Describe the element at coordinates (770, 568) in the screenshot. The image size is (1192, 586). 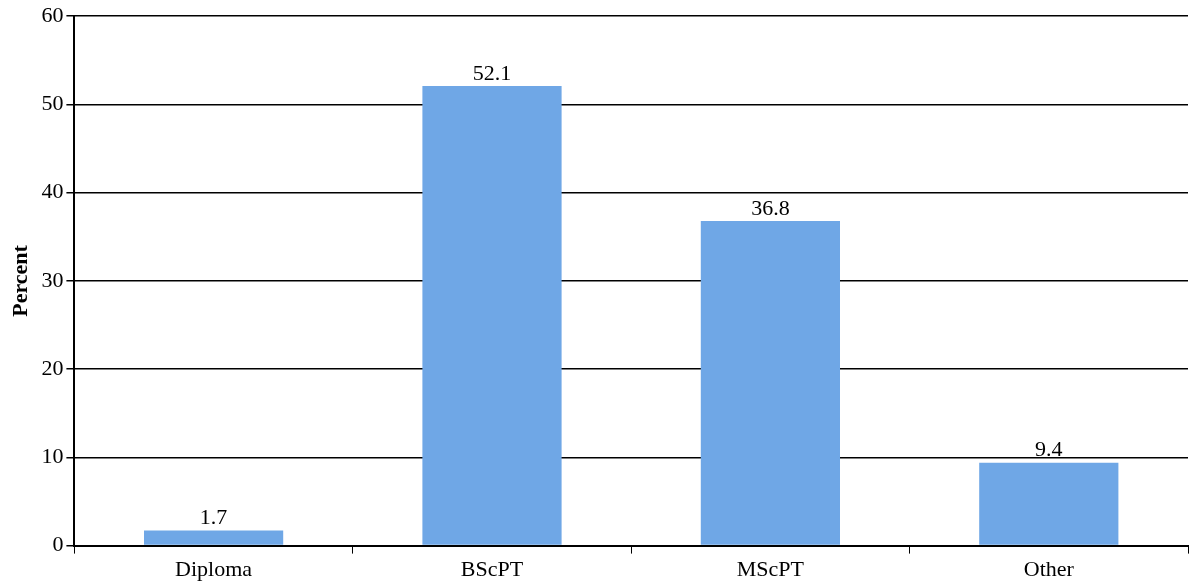
I see `x-tick-label: MScPT` at that location.